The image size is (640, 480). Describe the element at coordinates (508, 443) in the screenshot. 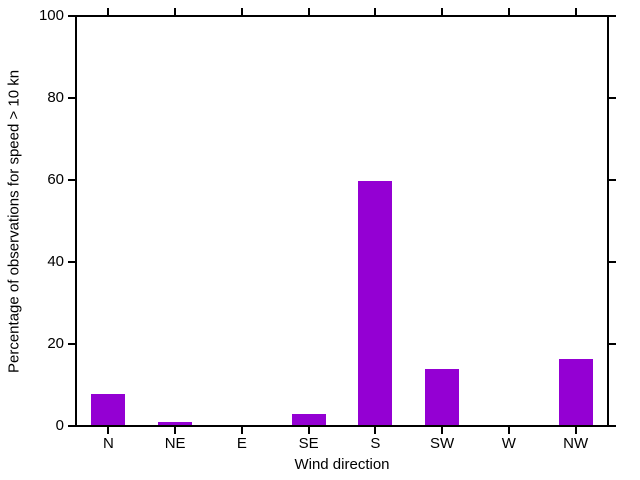

I see `x-tick-label-w: W` at that location.